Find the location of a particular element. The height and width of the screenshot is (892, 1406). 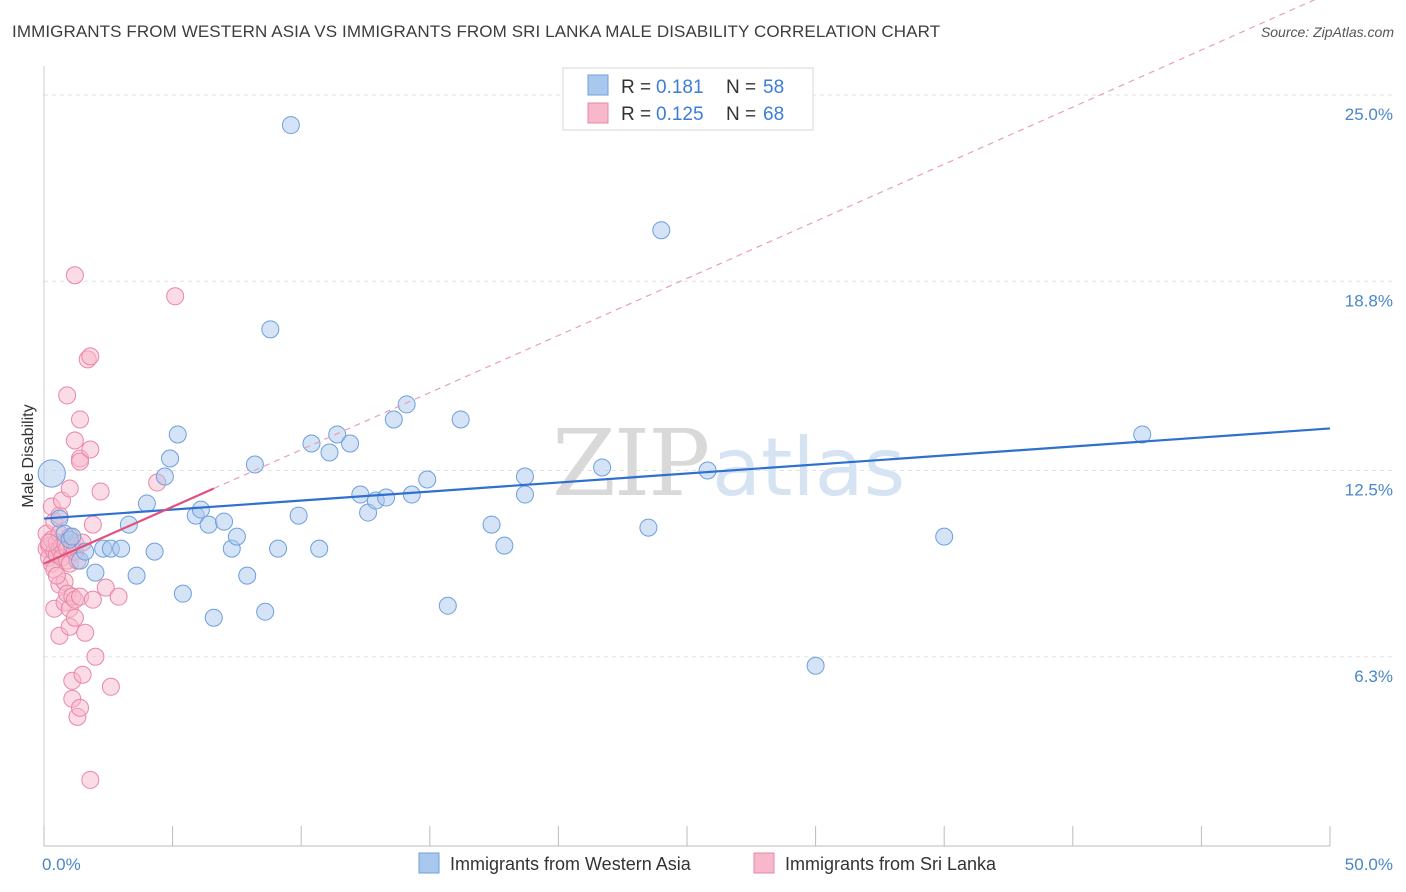

watermark: ZIP atlas is located at coordinates (728, 463).